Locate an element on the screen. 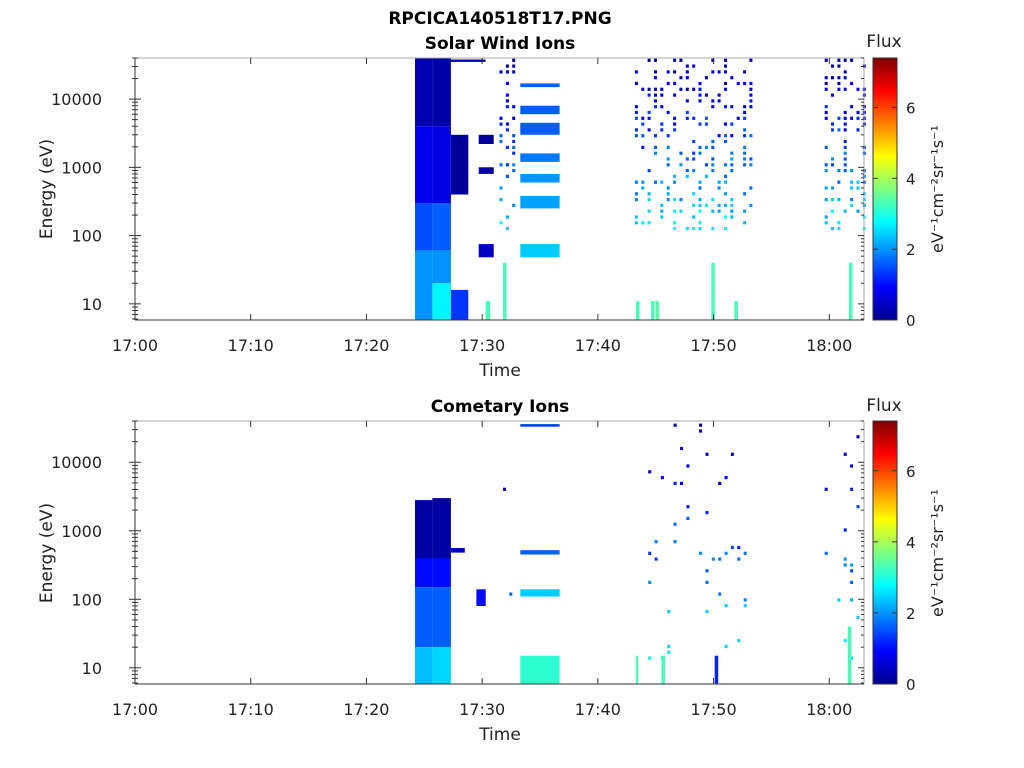 This screenshot has width=1024, height=768. y-tick-label: 100 is located at coordinates (86, 236).